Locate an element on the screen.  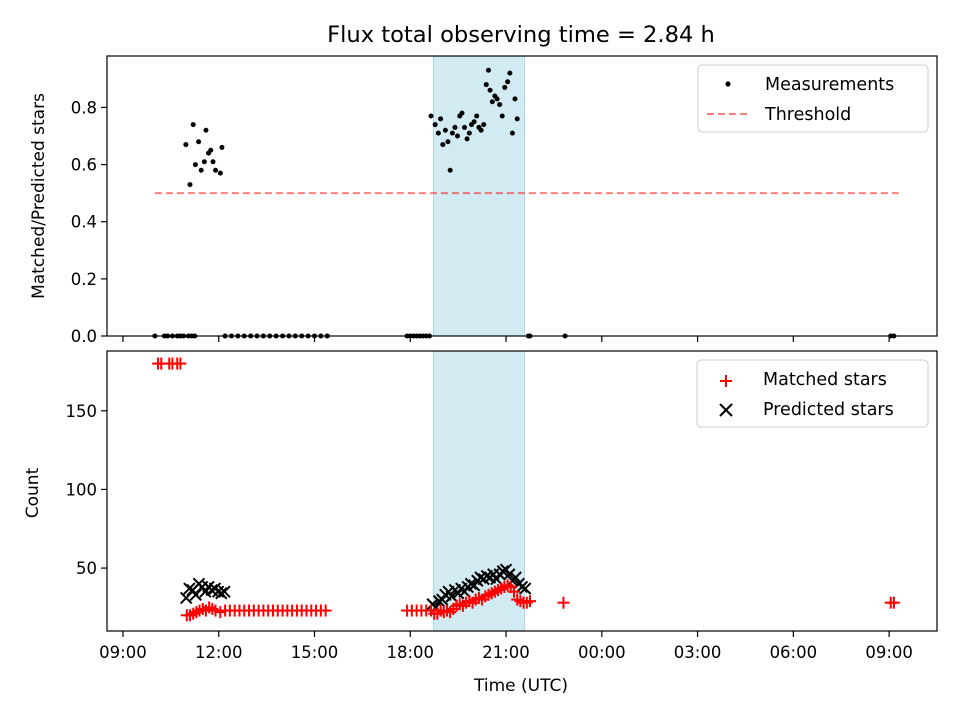
ratio-y-ticks: 0.0 0.2 0.4 0.6 0.8 is located at coordinates (89, 222).